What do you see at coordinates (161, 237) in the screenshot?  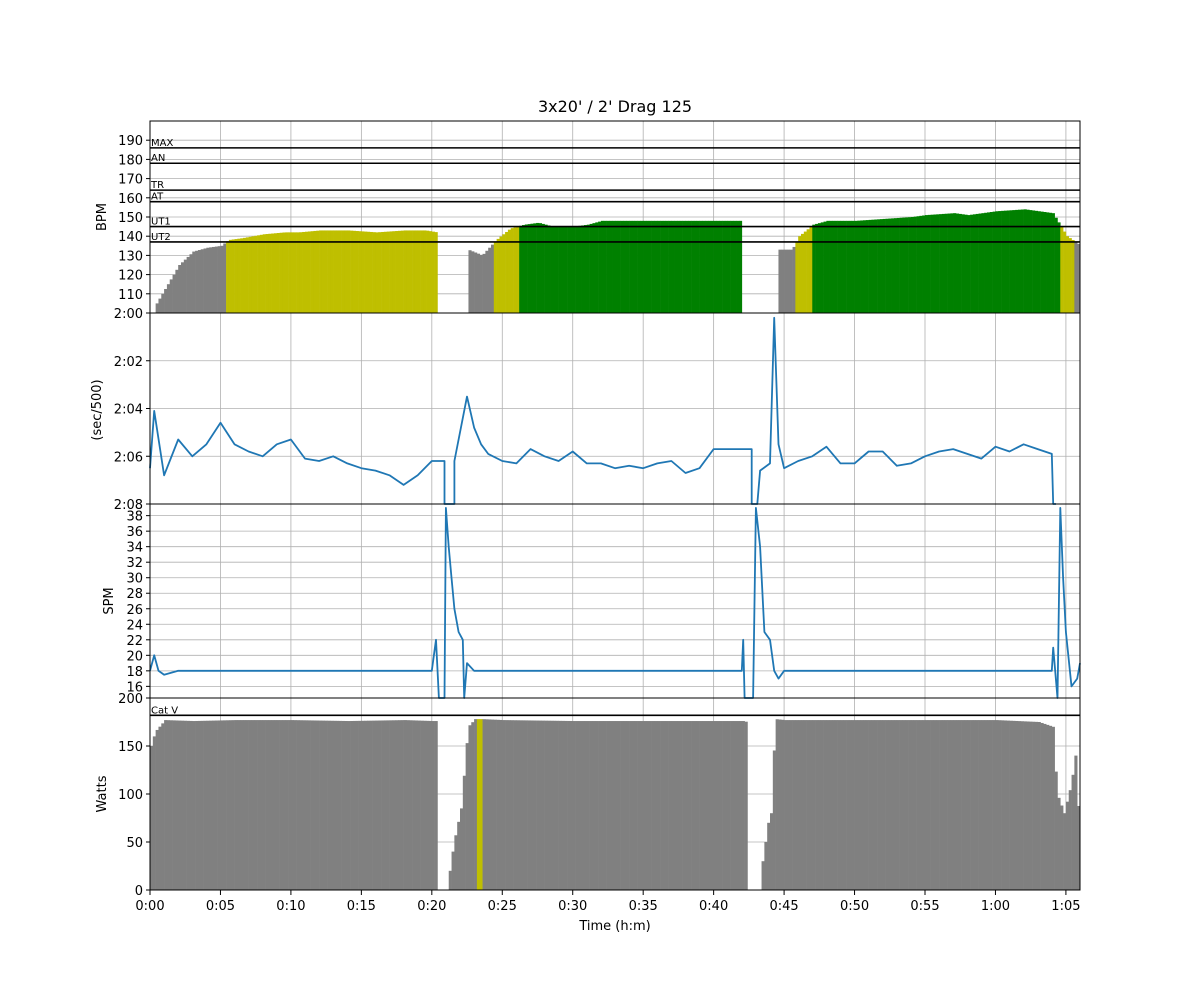 I see `zone-label: UT2` at bounding box center [161, 237].